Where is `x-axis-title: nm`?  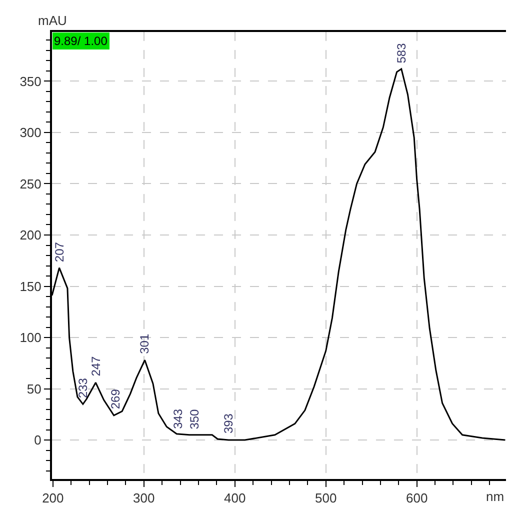 x-axis-title: nm is located at coordinates (495, 496).